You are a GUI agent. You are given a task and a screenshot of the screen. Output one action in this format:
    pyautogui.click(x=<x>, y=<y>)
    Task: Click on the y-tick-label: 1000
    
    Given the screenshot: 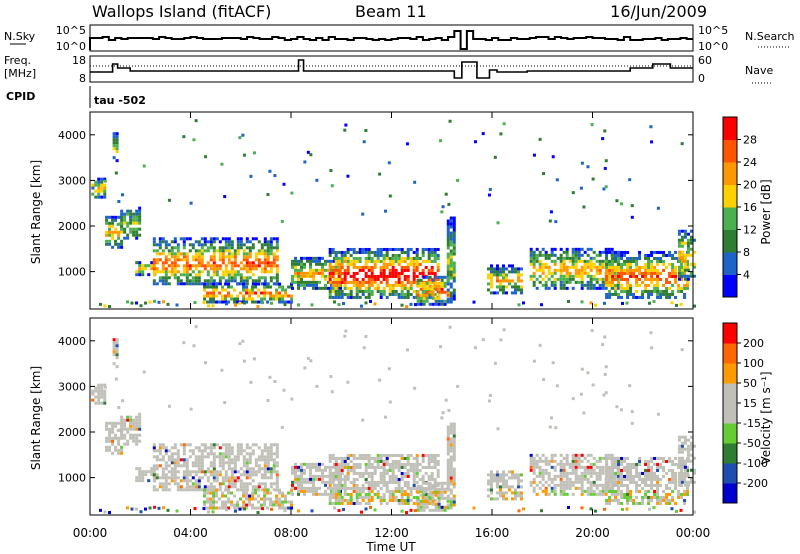 What is the action you would take?
    pyautogui.click(x=72, y=478)
    